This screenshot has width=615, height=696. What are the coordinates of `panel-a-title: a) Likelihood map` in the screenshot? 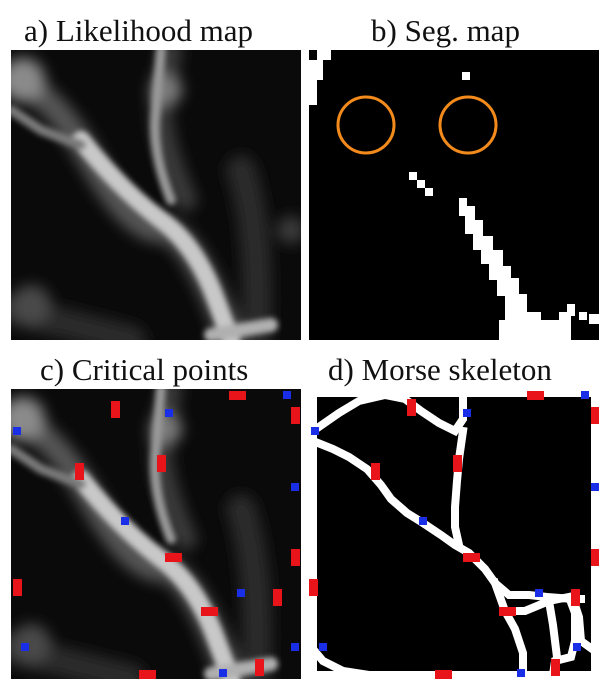 It's located at (138, 30).